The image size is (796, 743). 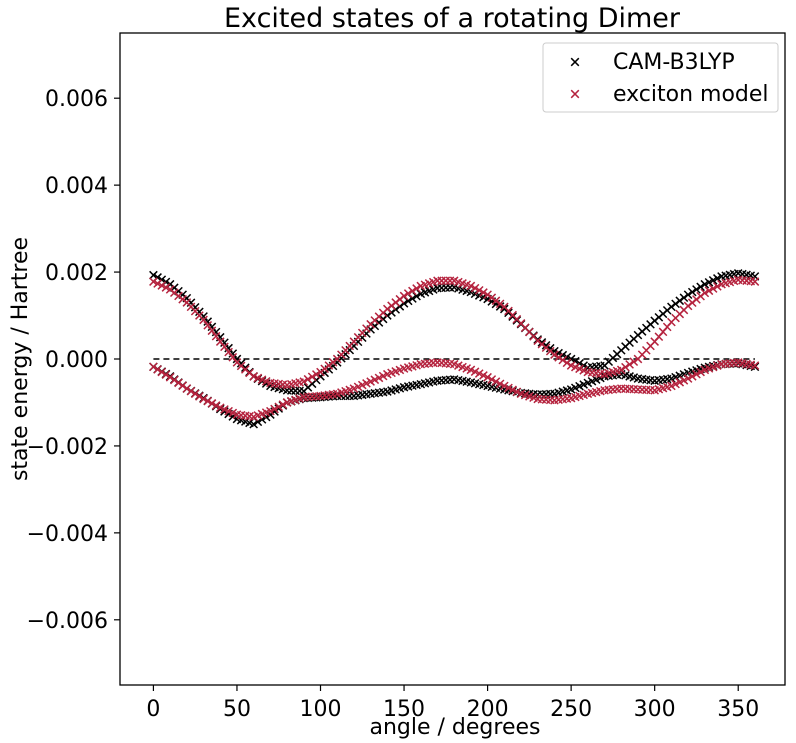 I want to click on x-tick-label: 350, so click(x=738, y=709).